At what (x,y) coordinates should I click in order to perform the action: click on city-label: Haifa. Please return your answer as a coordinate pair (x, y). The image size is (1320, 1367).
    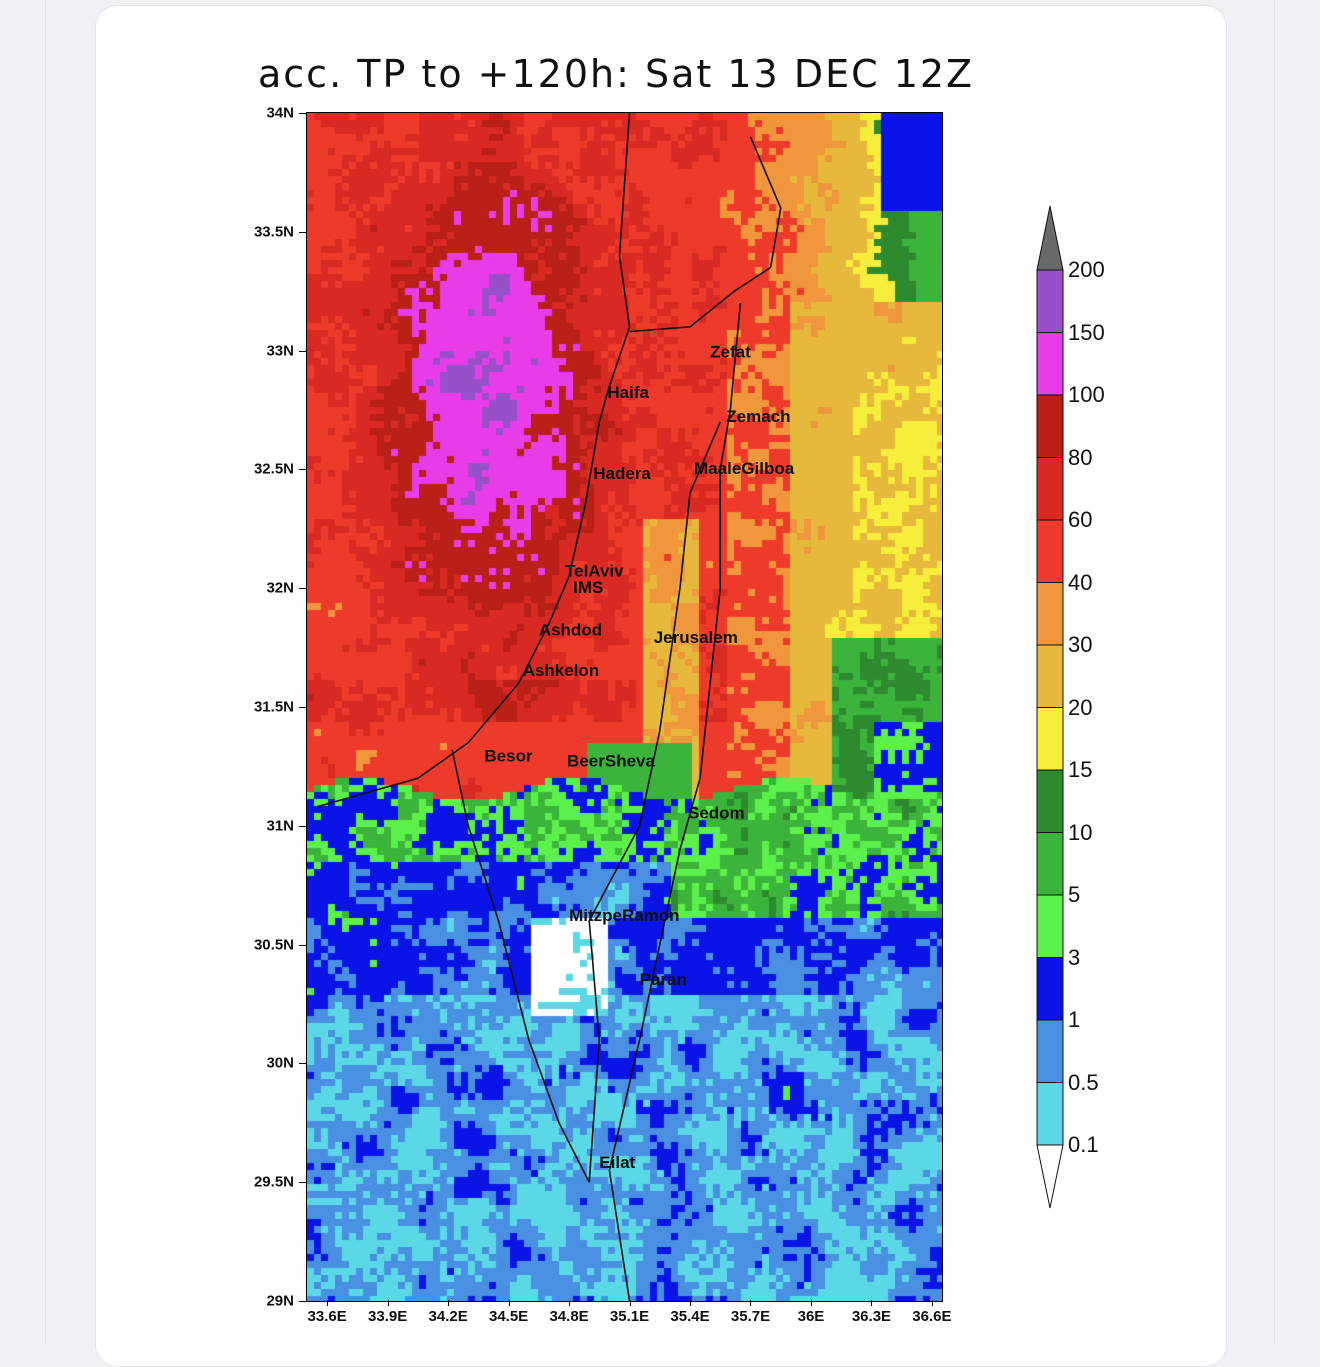
    Looking at the image, I should click on (628, 392).